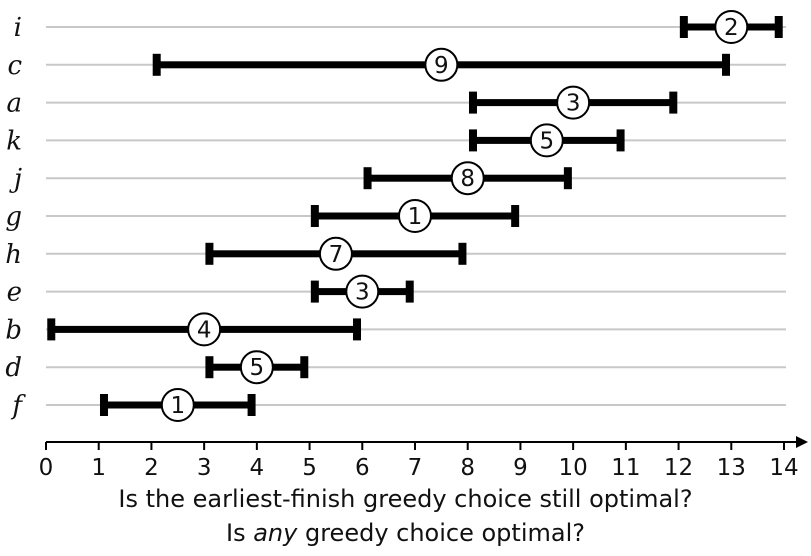 Image resolution: width=811 pixels, height=556 pixels. Describe the element at coordinates (46, 467) in the screenshot. I see `tick-label: 0` at that location.